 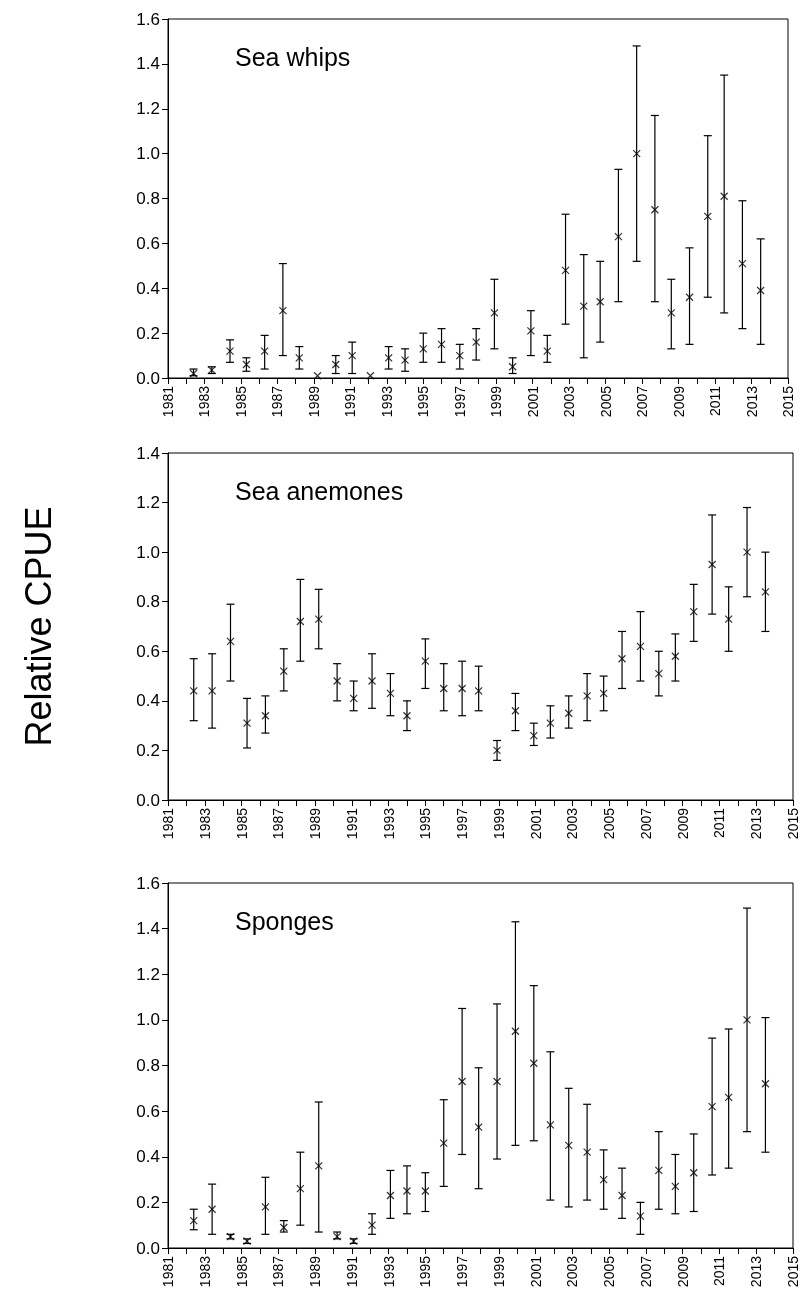 What do you see at coordinates (148, 800) in the screenshot?
I see `text: 0.0` at bounding box center [148, 800].